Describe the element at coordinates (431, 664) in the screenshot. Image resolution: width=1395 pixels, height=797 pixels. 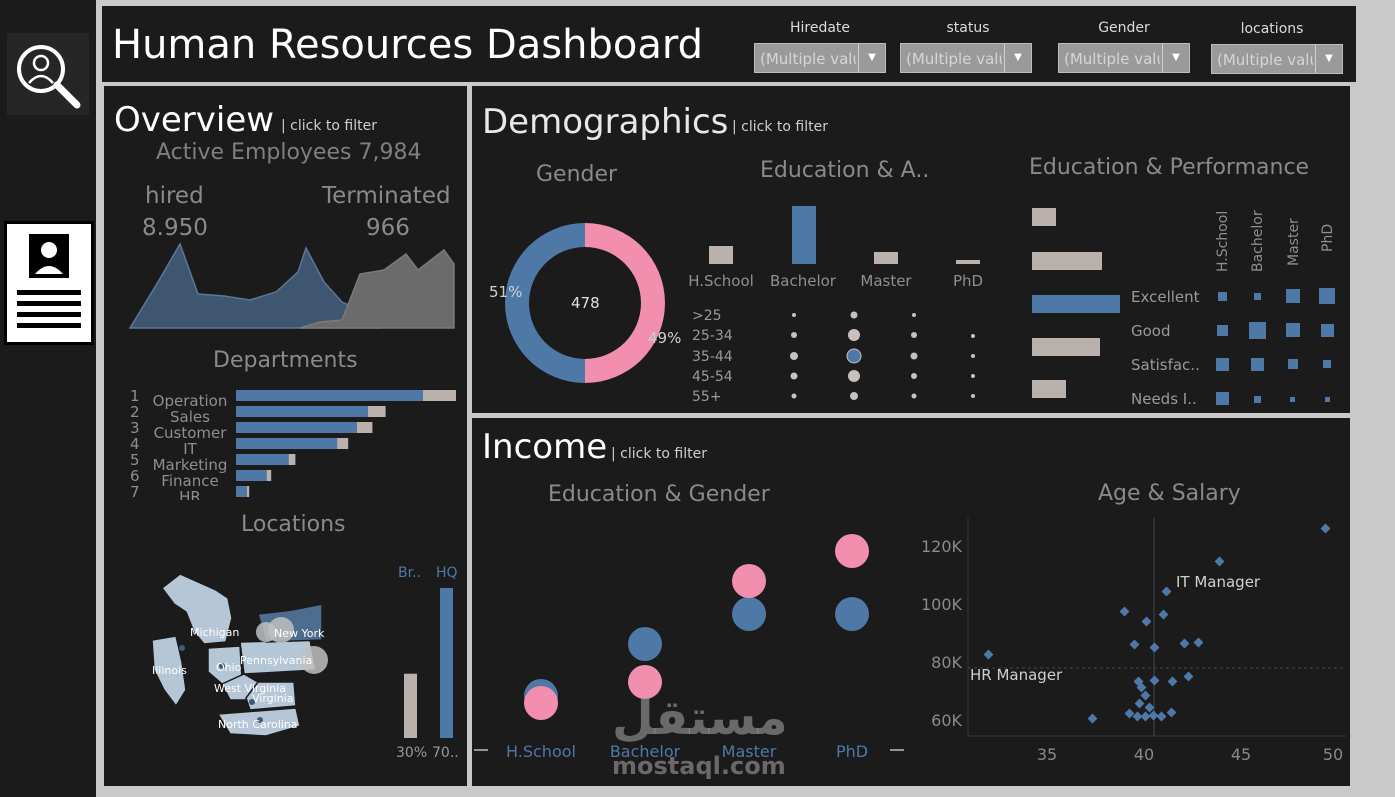
I see `location-split-chart` at that location.